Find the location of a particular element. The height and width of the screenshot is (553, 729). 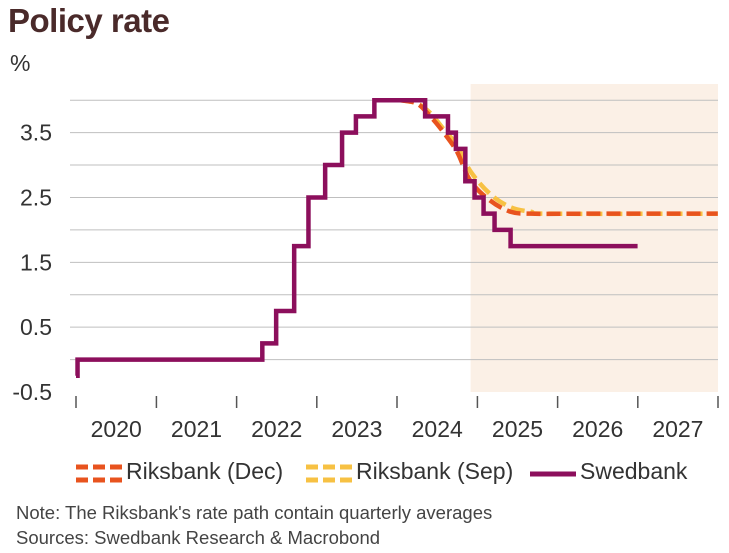

y-tick-label: -0.5 is located at coordinates (32, 392).